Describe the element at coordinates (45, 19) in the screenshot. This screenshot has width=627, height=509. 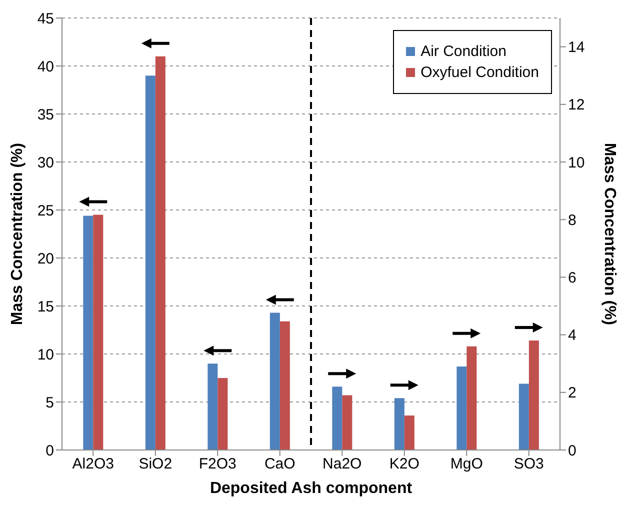
I see `y-tick-label: 45` at that location.